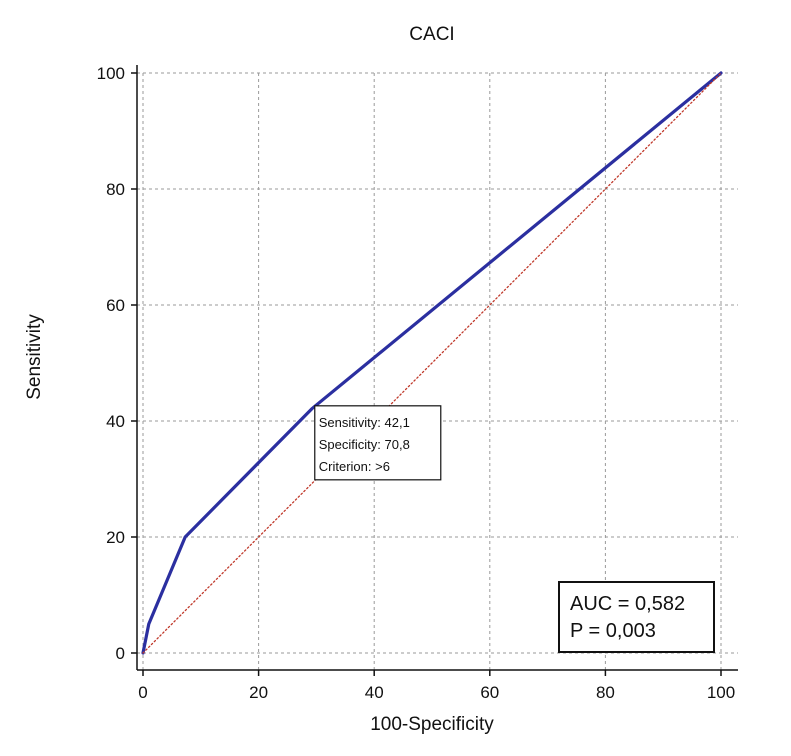  What do you see at coordinates (115, 305) in the screenshot?
I see `y-tick-label: 60` at bounding box center [115, 305].